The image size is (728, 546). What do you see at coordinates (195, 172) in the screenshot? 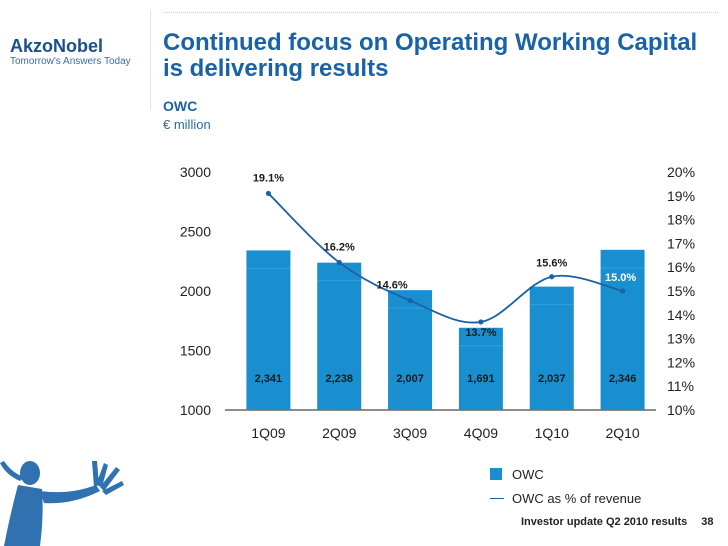
I see `y-left-tick-label: 3000` at bounding box center [195, 172].